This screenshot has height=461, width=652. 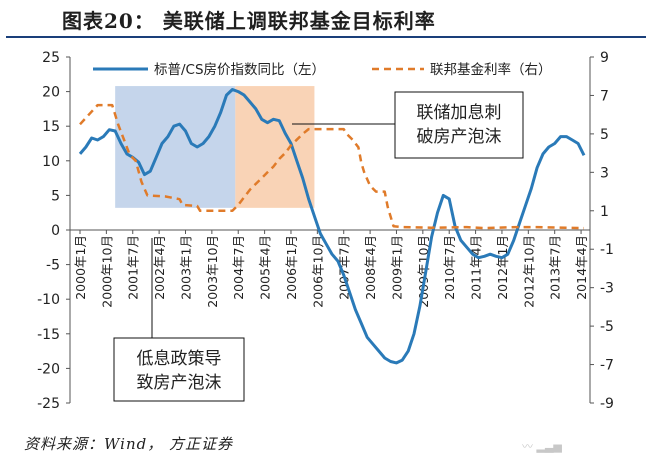 What do you see at coordinates (249, 21) in the screenshot?
I see `chart-title: 图表20： 美联储上调联邦基金目标利率` at bounding box center [249, 21].